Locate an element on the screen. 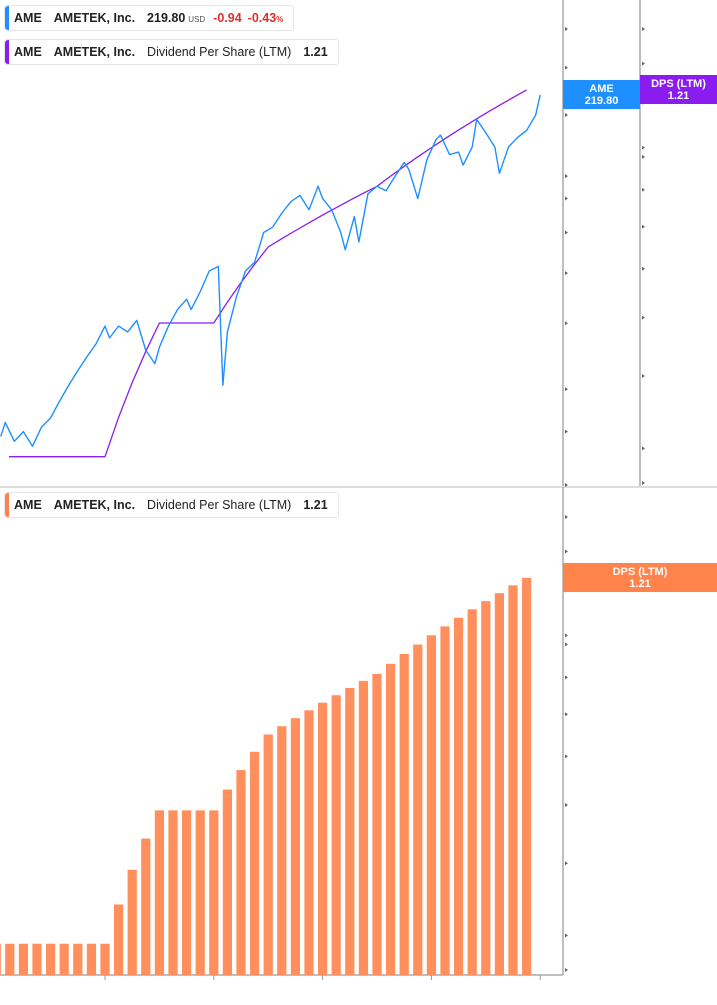 The width and height of the screenshot is (717, 1005). legend-price-value: 219.80 is located at coordinates (166, 18).